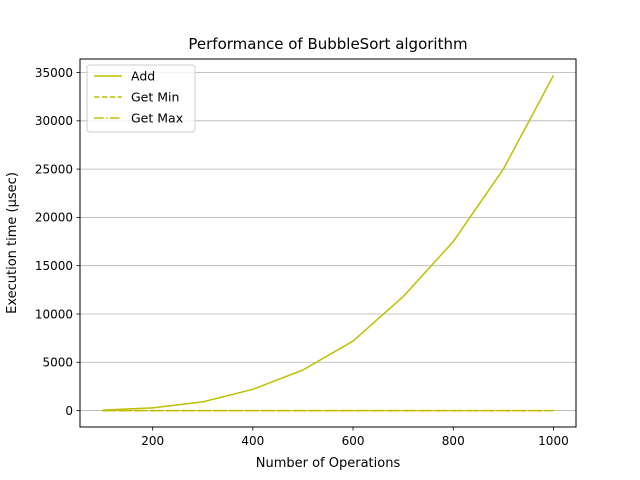 This screenshot has height=480, width=640. Describe the element at coordinates (553, 441) in the screenshot. I see `x-tick-label: 1000` at that location.